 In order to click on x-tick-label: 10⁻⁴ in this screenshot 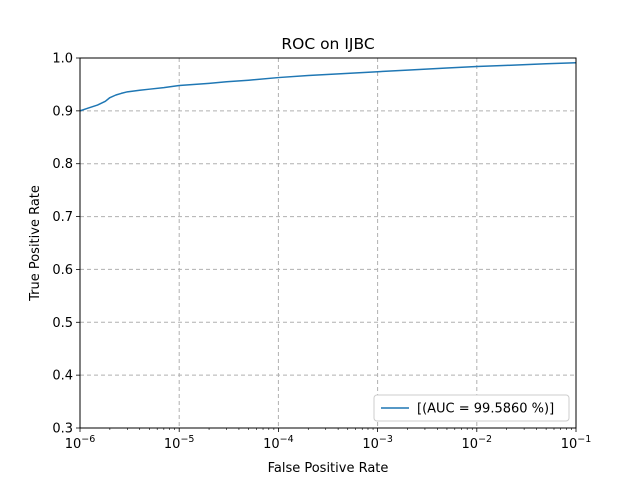, I will do `click(278, 443)`.